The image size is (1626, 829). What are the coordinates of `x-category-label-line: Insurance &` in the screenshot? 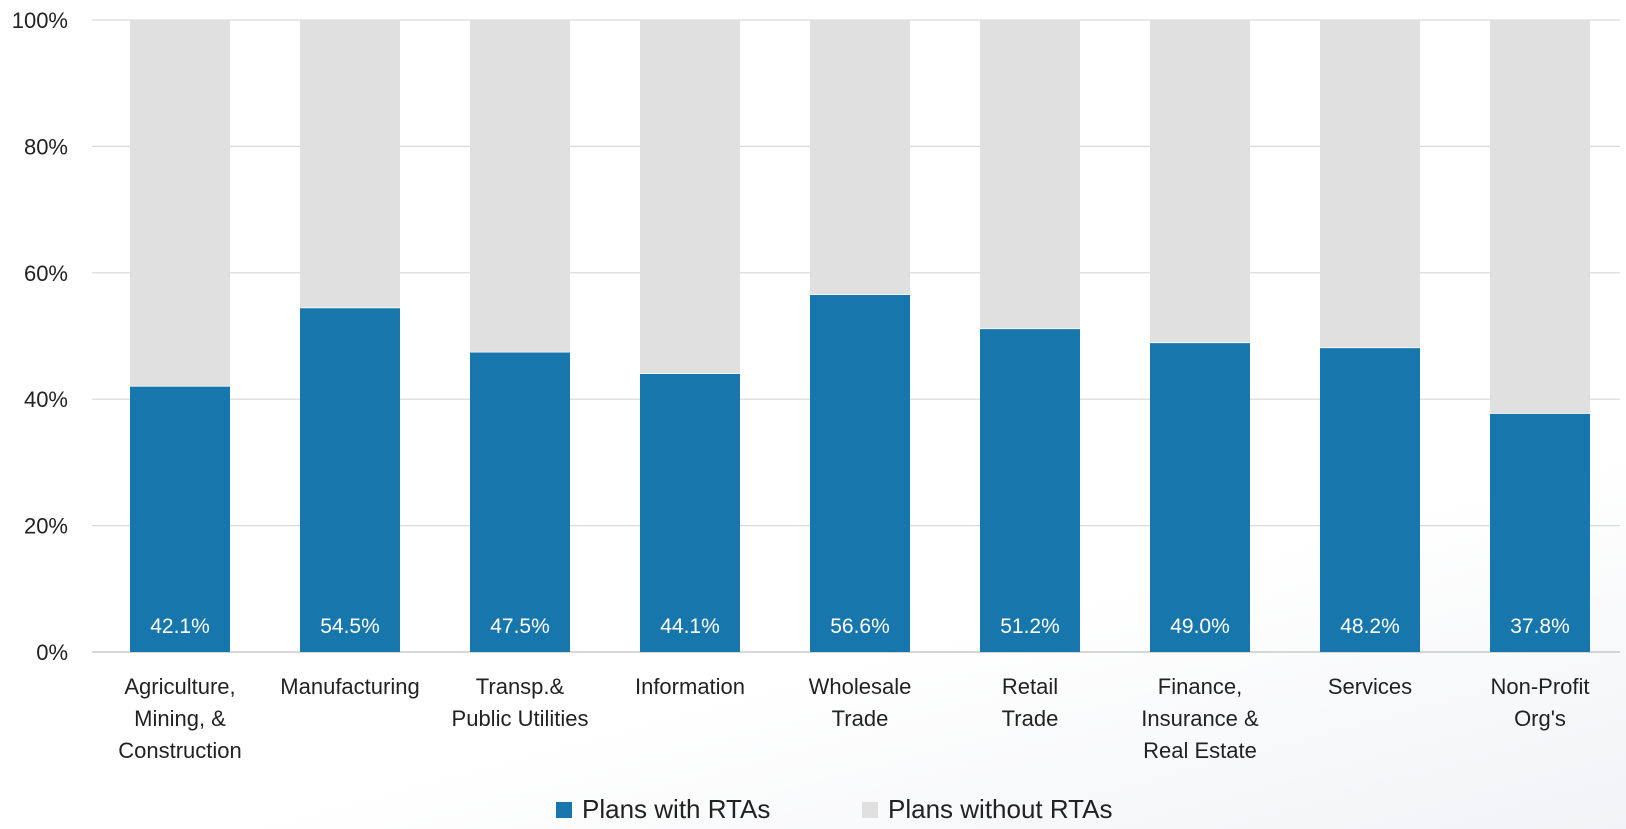 It's located at (1200, 718).